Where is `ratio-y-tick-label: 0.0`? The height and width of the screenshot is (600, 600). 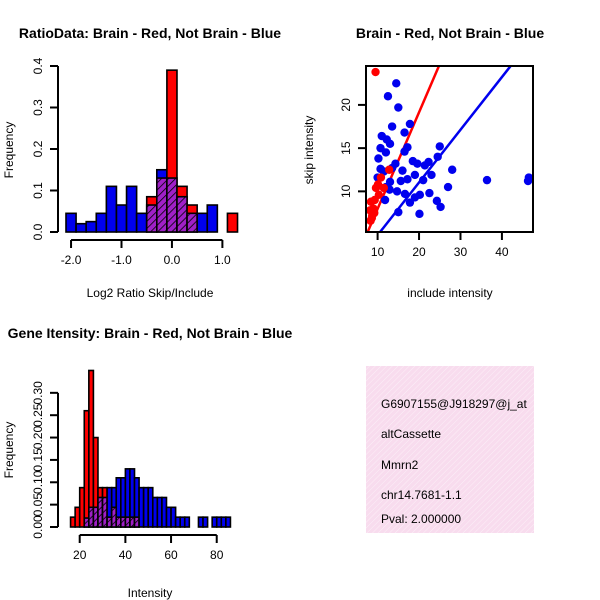
ratio-y-tick-label: 0.0 is located at coordinates (38, 231).